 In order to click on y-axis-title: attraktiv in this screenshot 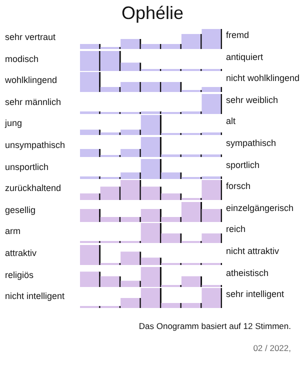, I will do `click(21, 253)`.